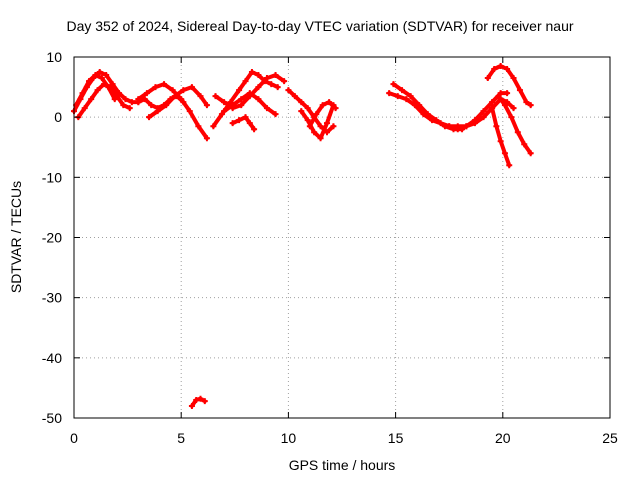  Describe the element at coordinates (52, 177) in the screenshot. I see `y-tick-label: -10` at that location.